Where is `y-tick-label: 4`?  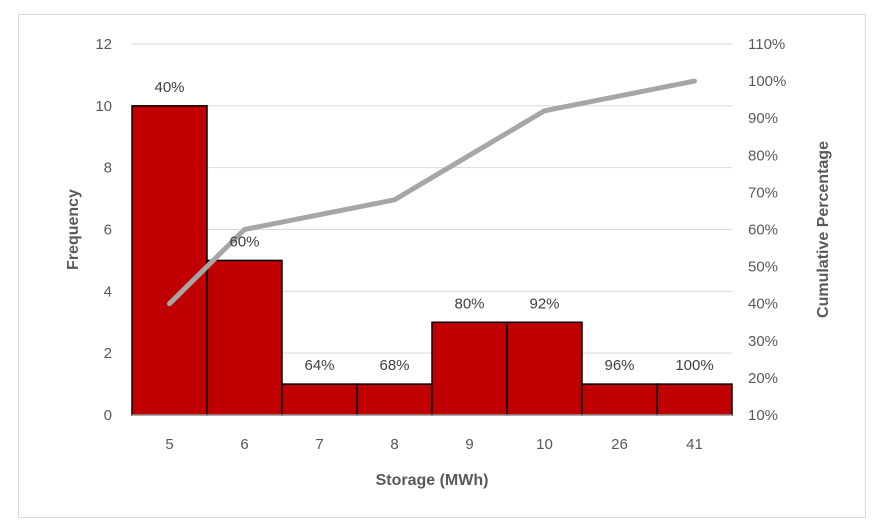 y-tick-label: 4 is located at coordinates (108, 291).